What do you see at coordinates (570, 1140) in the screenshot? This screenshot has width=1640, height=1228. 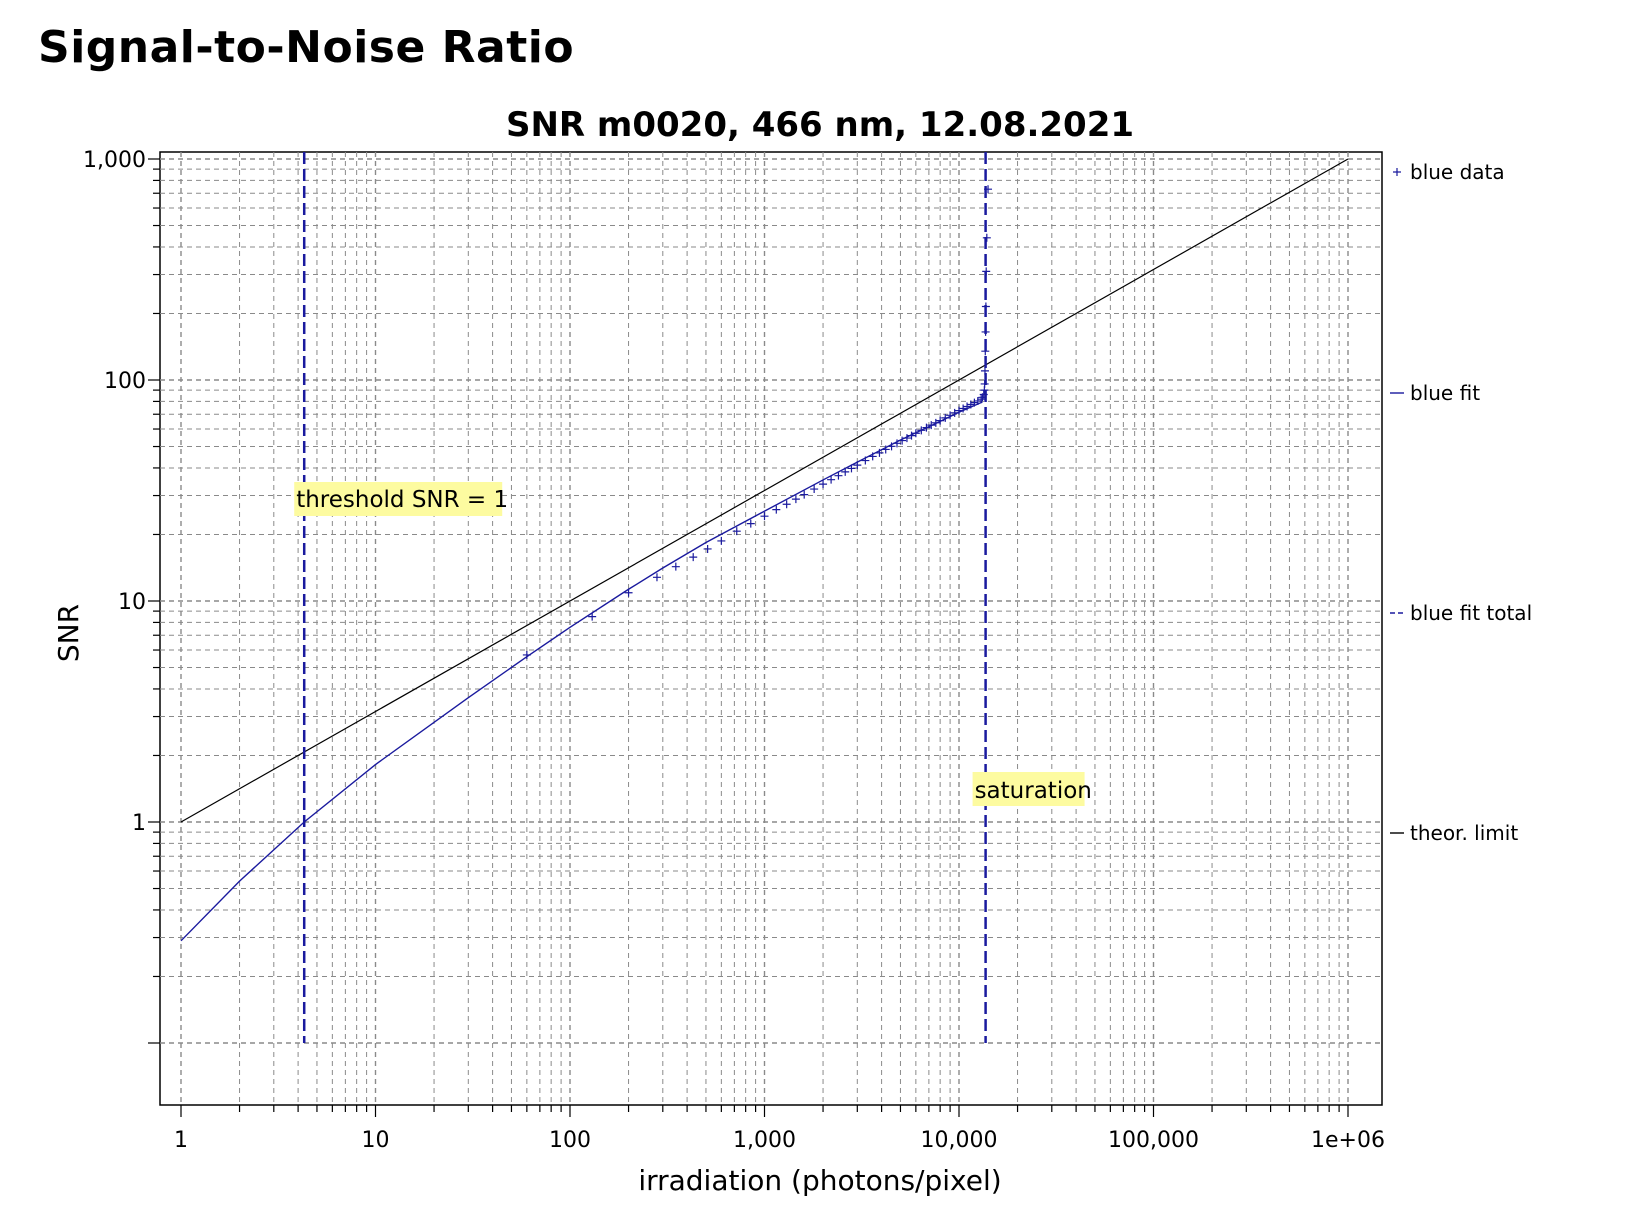 I see `x-tick-label: 100` at bounding box center [570, 1140].